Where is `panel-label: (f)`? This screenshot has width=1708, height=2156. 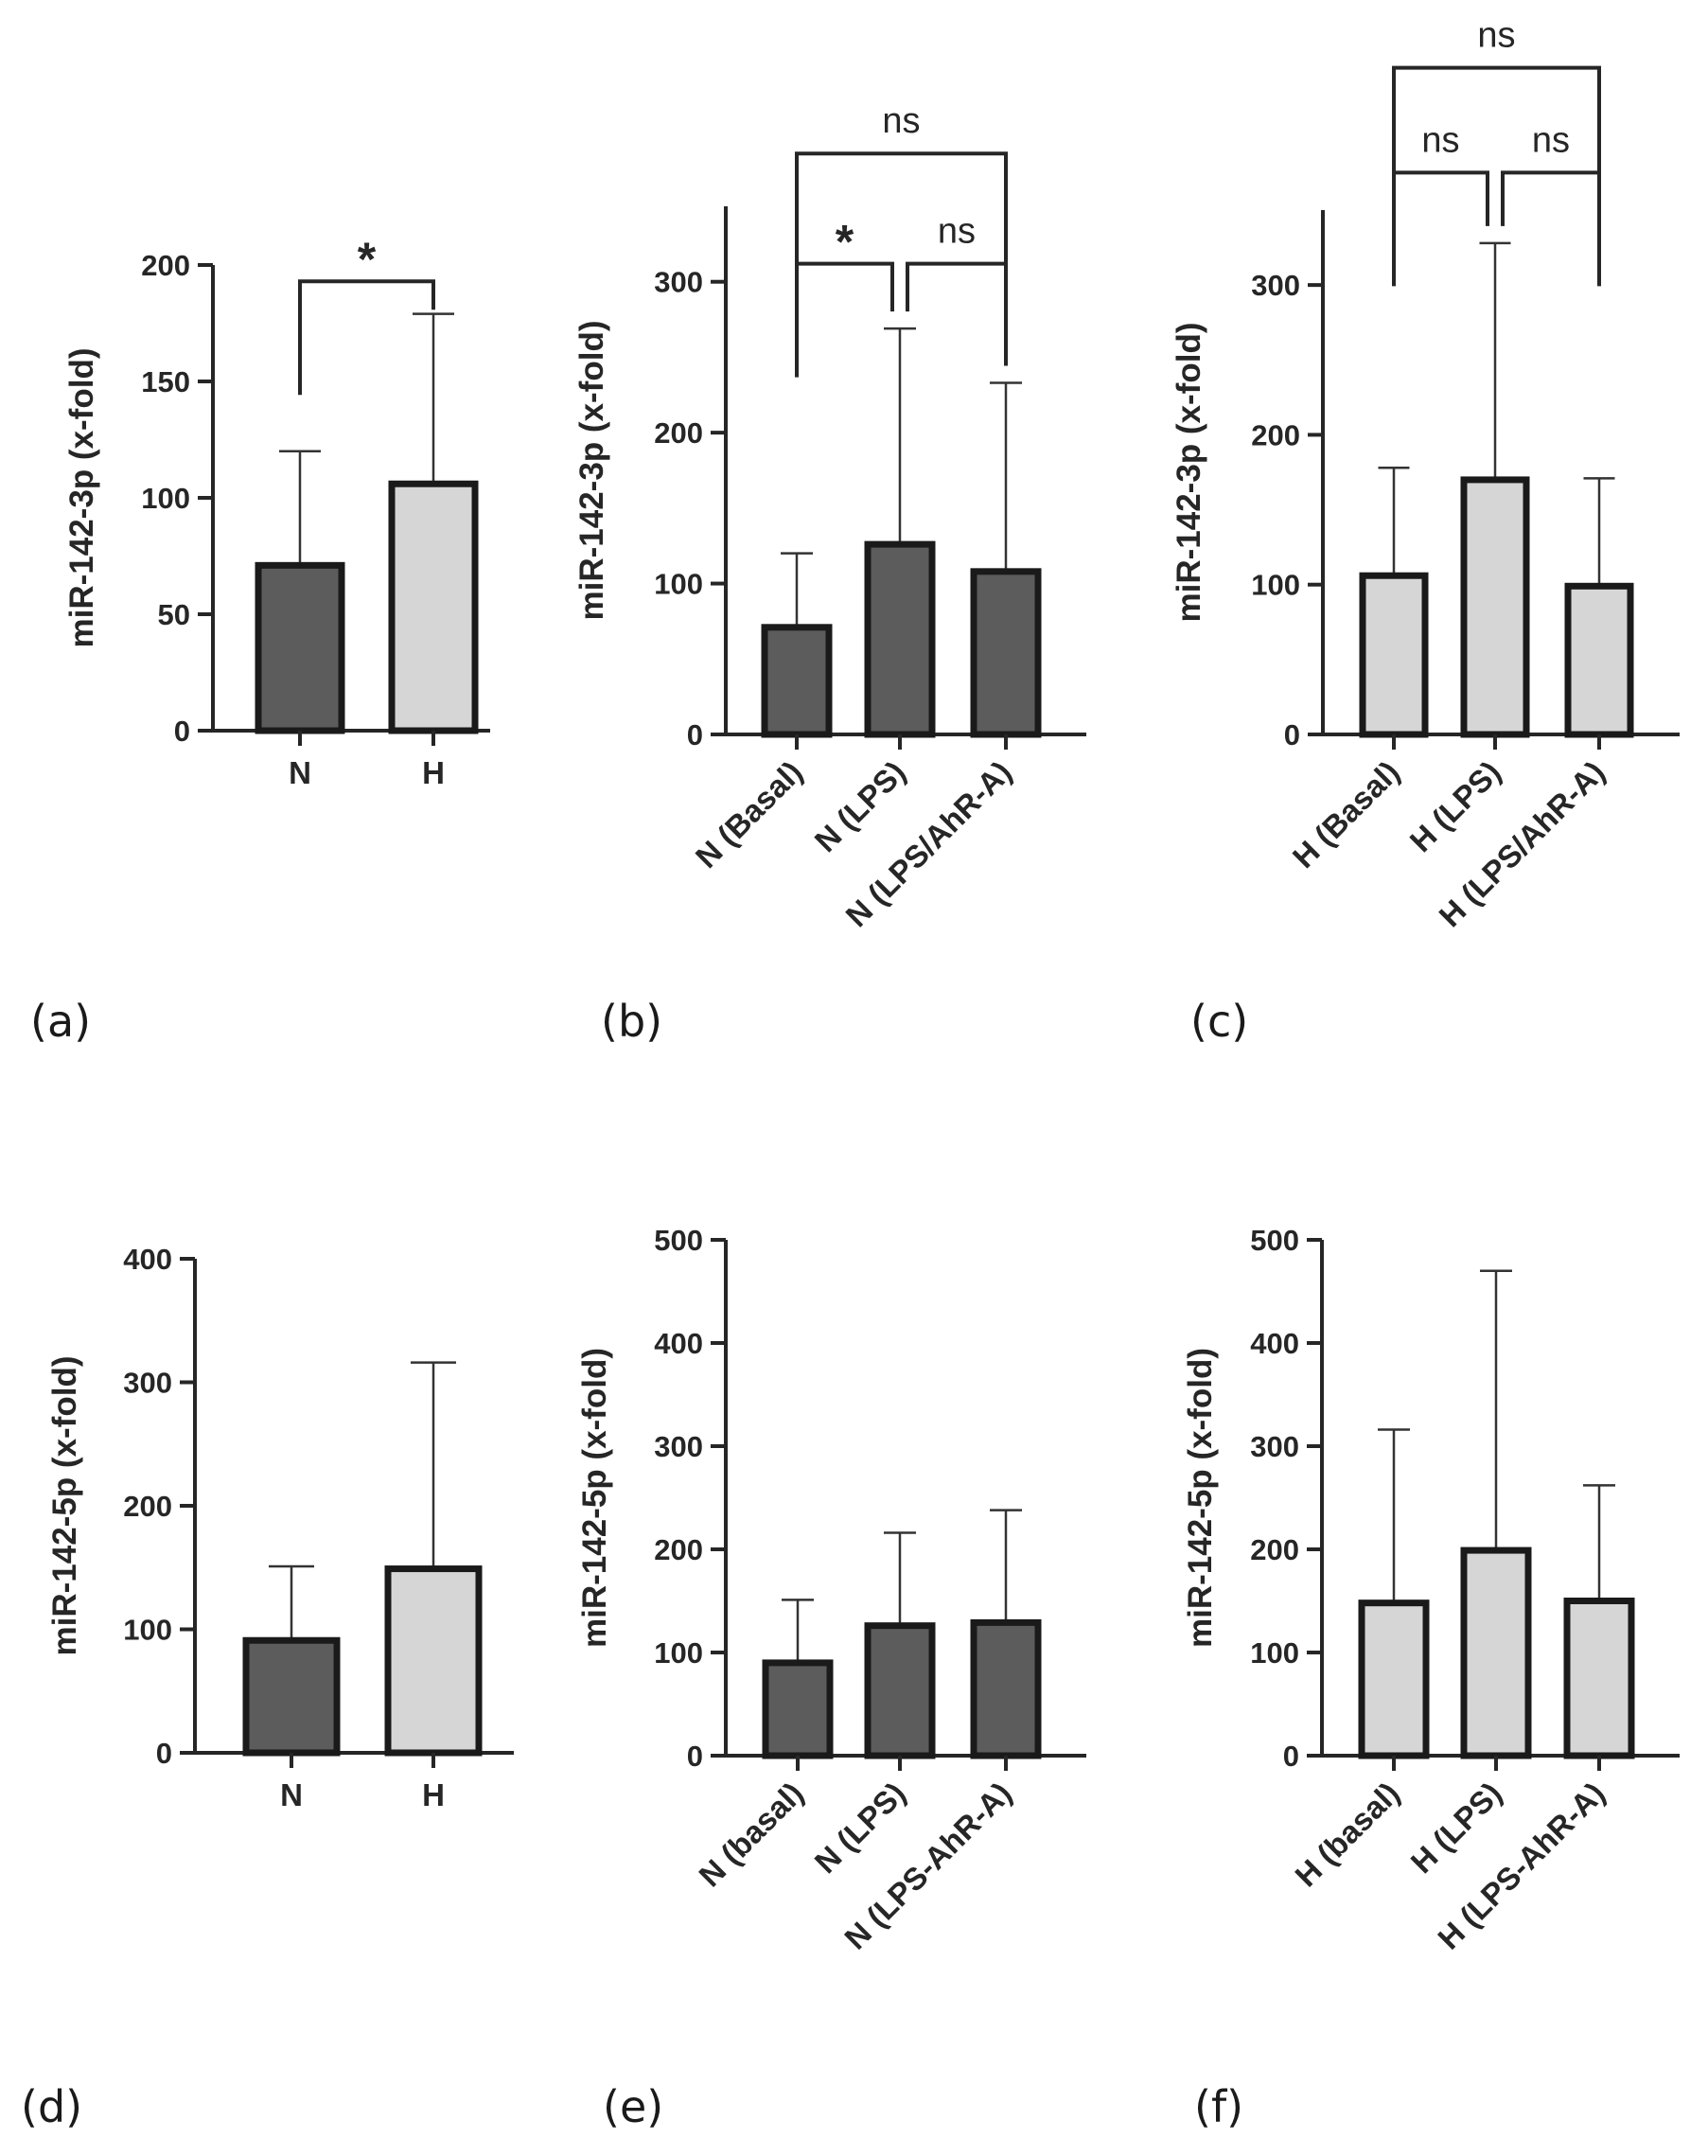
panel-label: (f) is located at coordinates (1218, 2106).